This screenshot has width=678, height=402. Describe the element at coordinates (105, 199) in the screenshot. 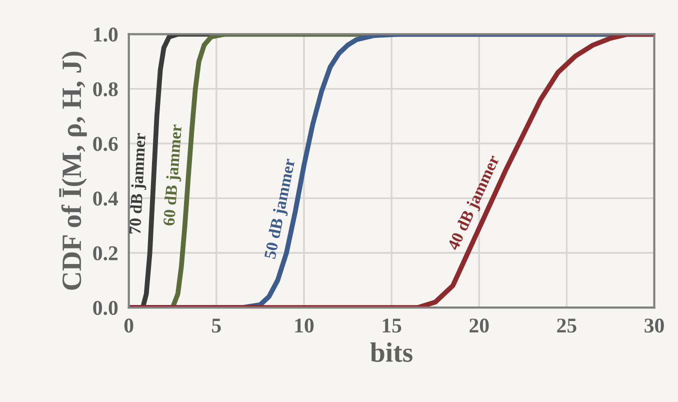

I see `y-tick-label: 0.4` at that location.